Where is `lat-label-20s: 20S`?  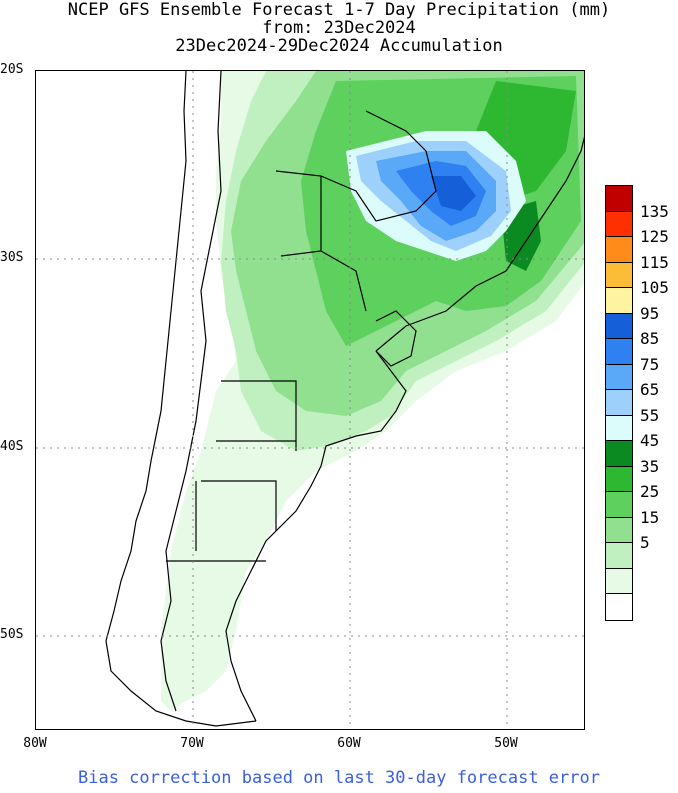 lat-label-20s: 20S is located at coordinates (12, 69).